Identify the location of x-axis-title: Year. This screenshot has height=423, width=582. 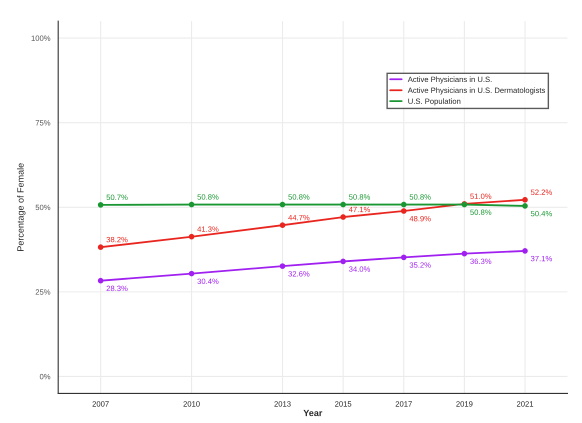
(312, 413).